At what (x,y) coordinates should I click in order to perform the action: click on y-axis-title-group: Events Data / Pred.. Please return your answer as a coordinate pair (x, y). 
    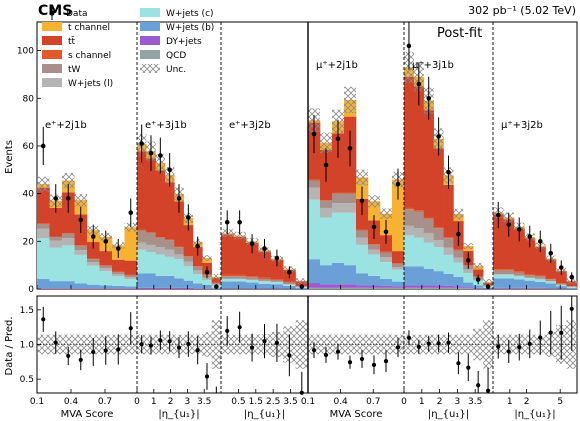
    Looking at the image, I should click on (9, 257).